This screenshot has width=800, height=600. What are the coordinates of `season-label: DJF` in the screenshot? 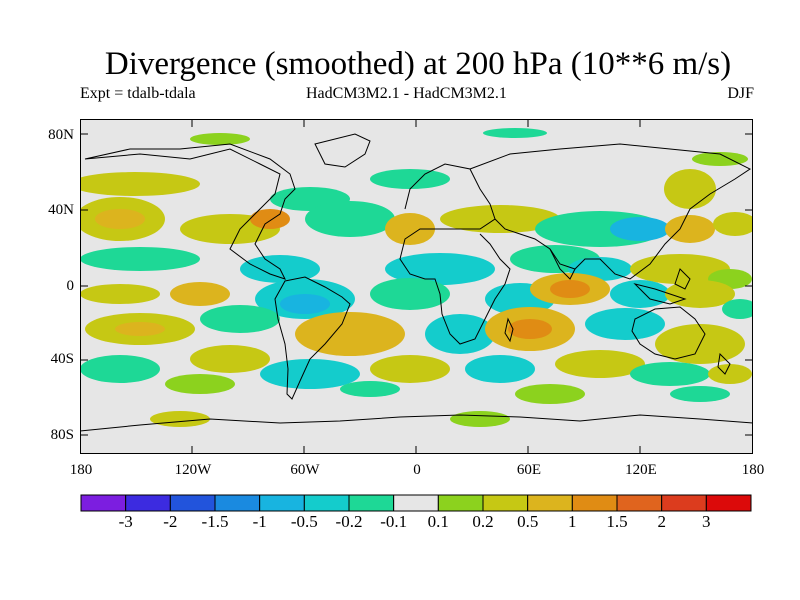 It's located at (740, 93).